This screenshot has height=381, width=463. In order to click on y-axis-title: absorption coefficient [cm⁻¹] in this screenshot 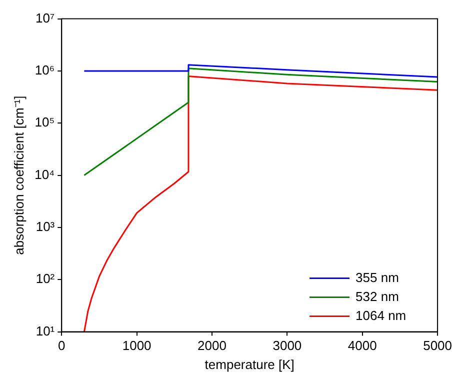, I will do `click(18, 175)`.